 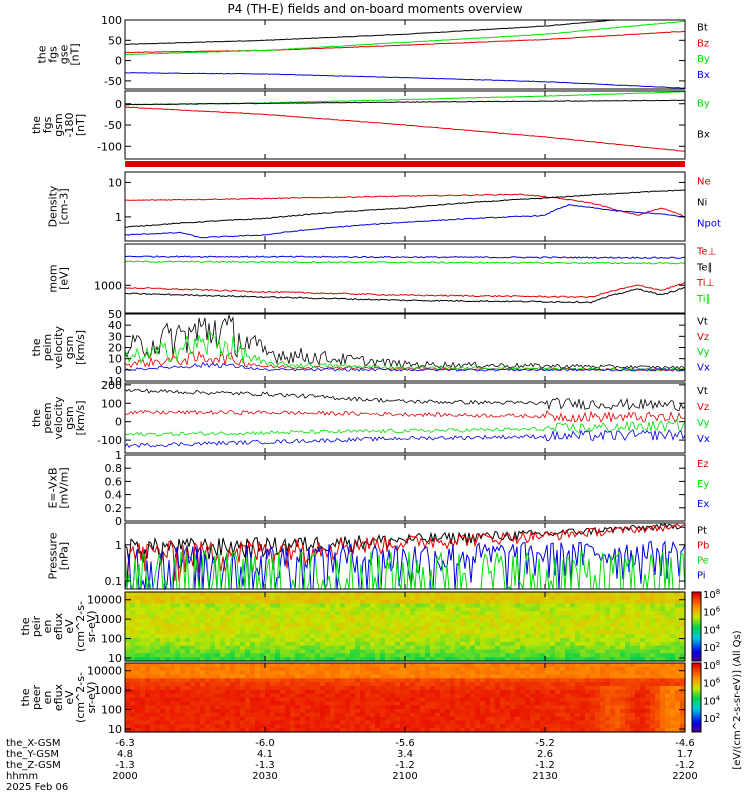 What do you see at coordinates (405, 698) in the screenshot?
I see `spectrogram-peer_eflux` at bounding box center [405, 698].